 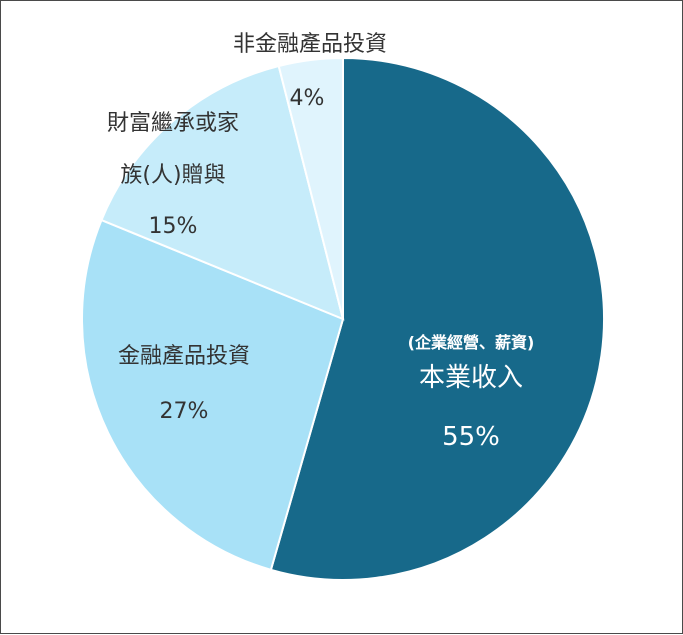 I want to click on slice-label-main-business: 本業收入, so click(x=471, y=378).